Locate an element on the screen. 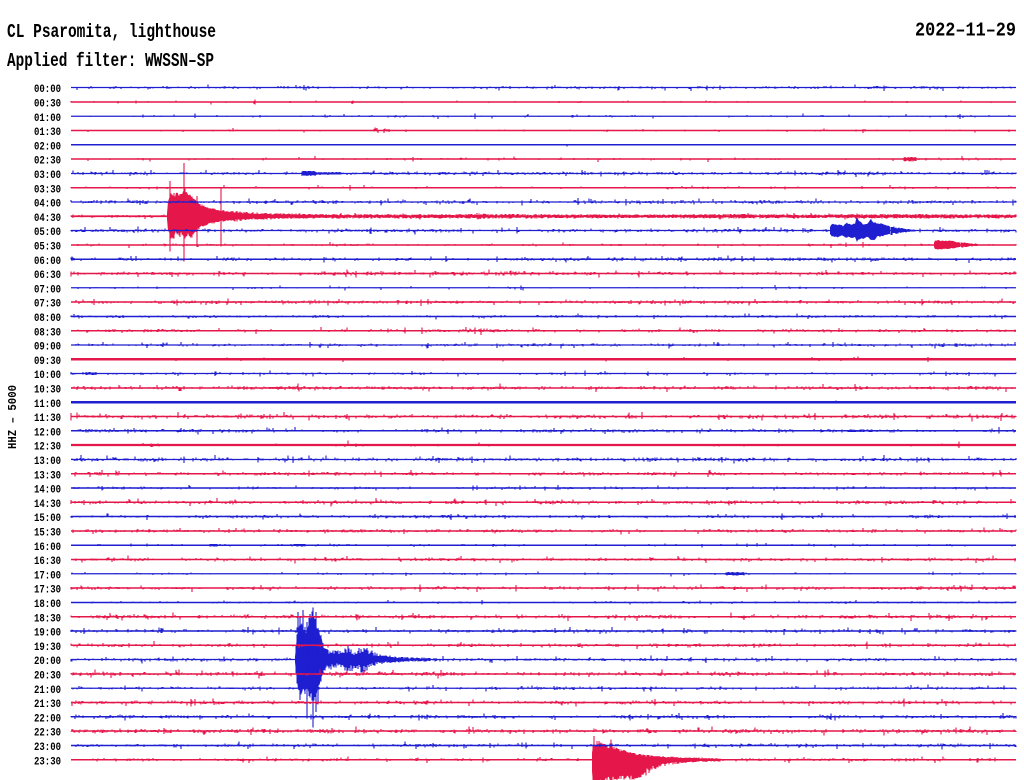 The height and width of the screenshot is (780, 1024). svg-text: 00:30 is located at coordinates (47, 105).